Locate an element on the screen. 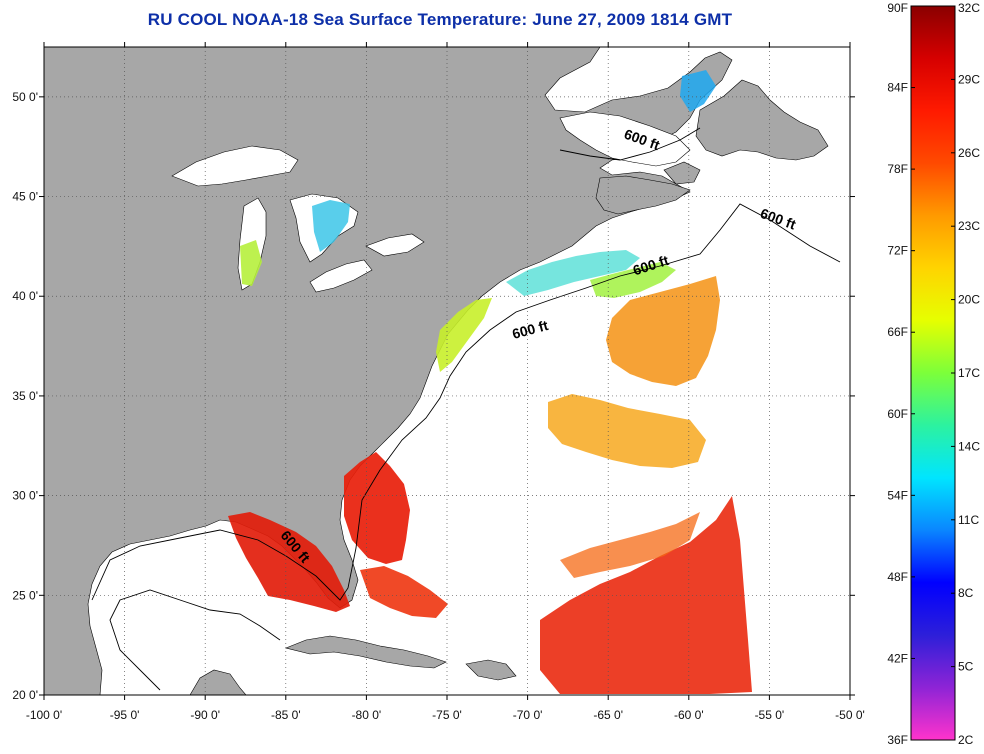 This screenshot has height=754, width=984. colorbar is located at coordinates (933, 373).